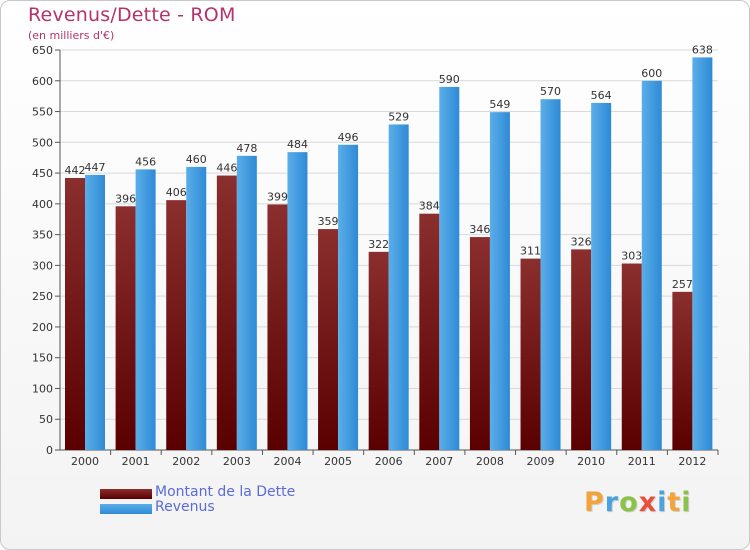  I want to click on bar-revenus-2007, so click(449, 268).